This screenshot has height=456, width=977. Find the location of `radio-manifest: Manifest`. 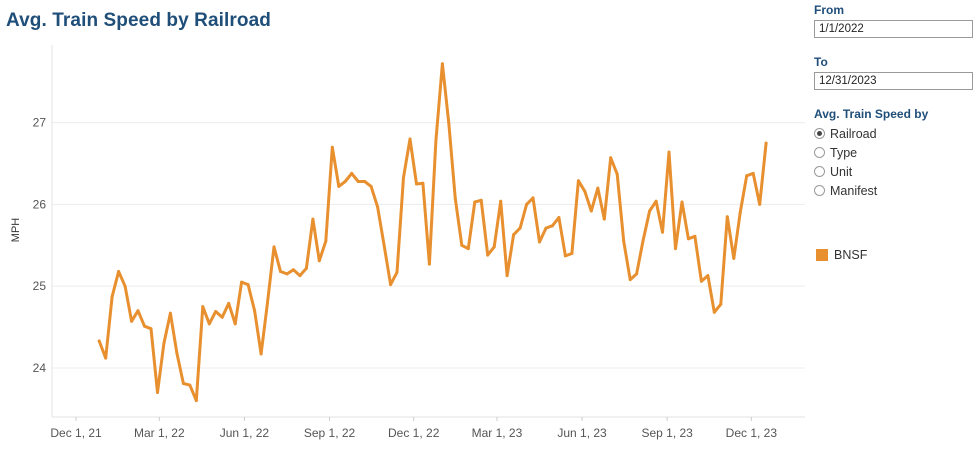

radio-manifest: Manifest is located at coordinates (871, 190).